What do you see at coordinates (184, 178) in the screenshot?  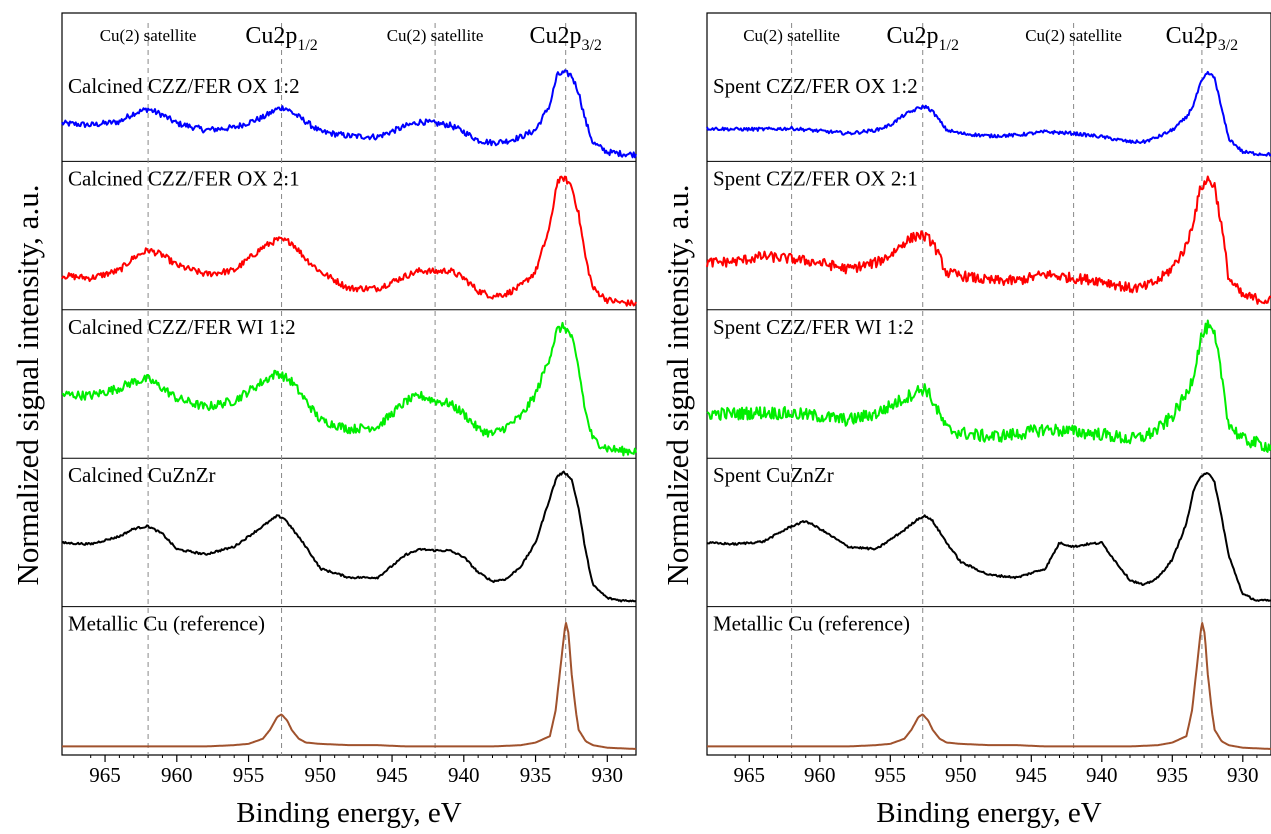 I see `series-label: Calcined CZZ/FER OX 2:1` at bounding box center [184, 178].